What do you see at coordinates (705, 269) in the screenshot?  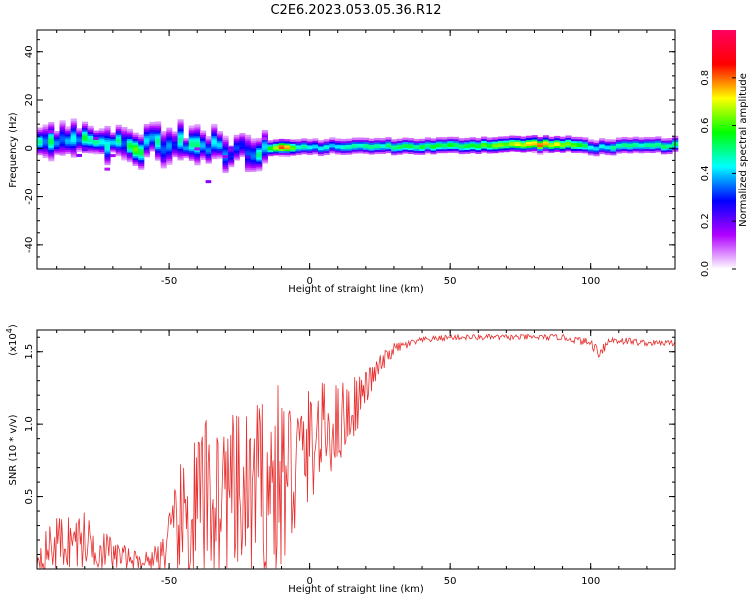 I see `colorbar-tick-label: 0.0` at bounding box center [705, 269].